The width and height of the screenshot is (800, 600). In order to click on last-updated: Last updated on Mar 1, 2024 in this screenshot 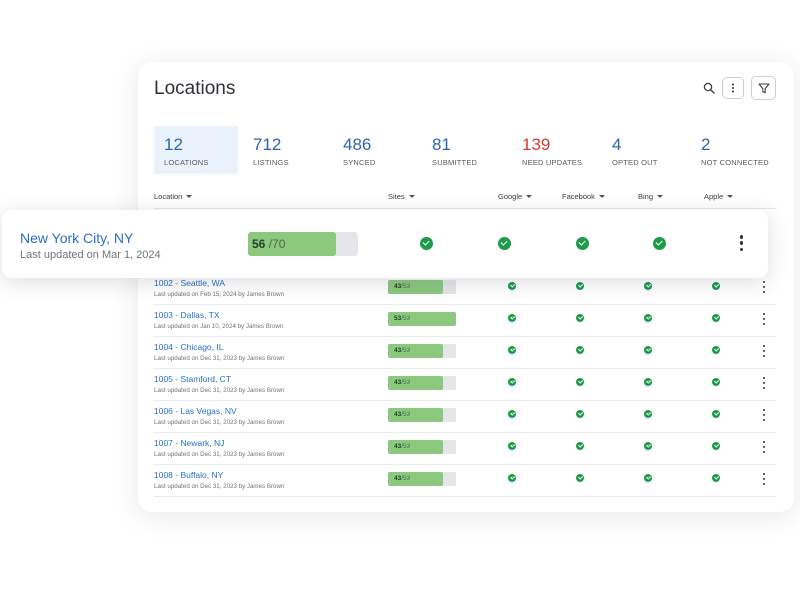, I will do `click(90, 255)`.